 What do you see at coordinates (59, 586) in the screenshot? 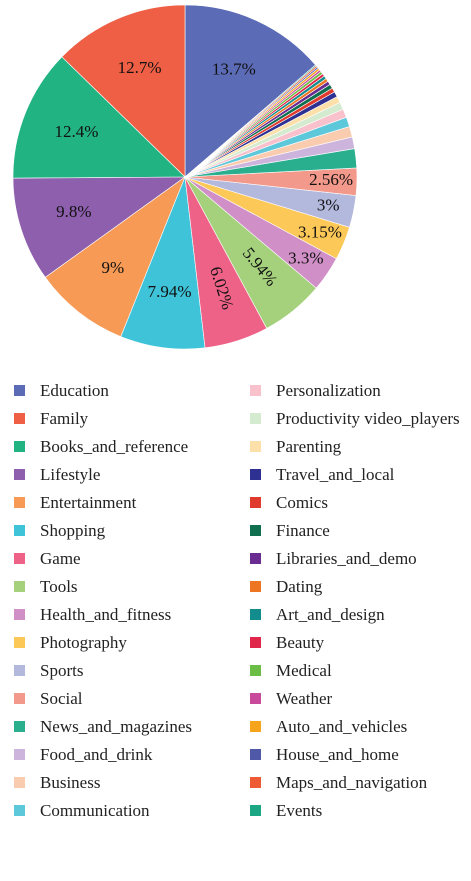
I see `legend-label: Tools` at bounding box center [59, 586].